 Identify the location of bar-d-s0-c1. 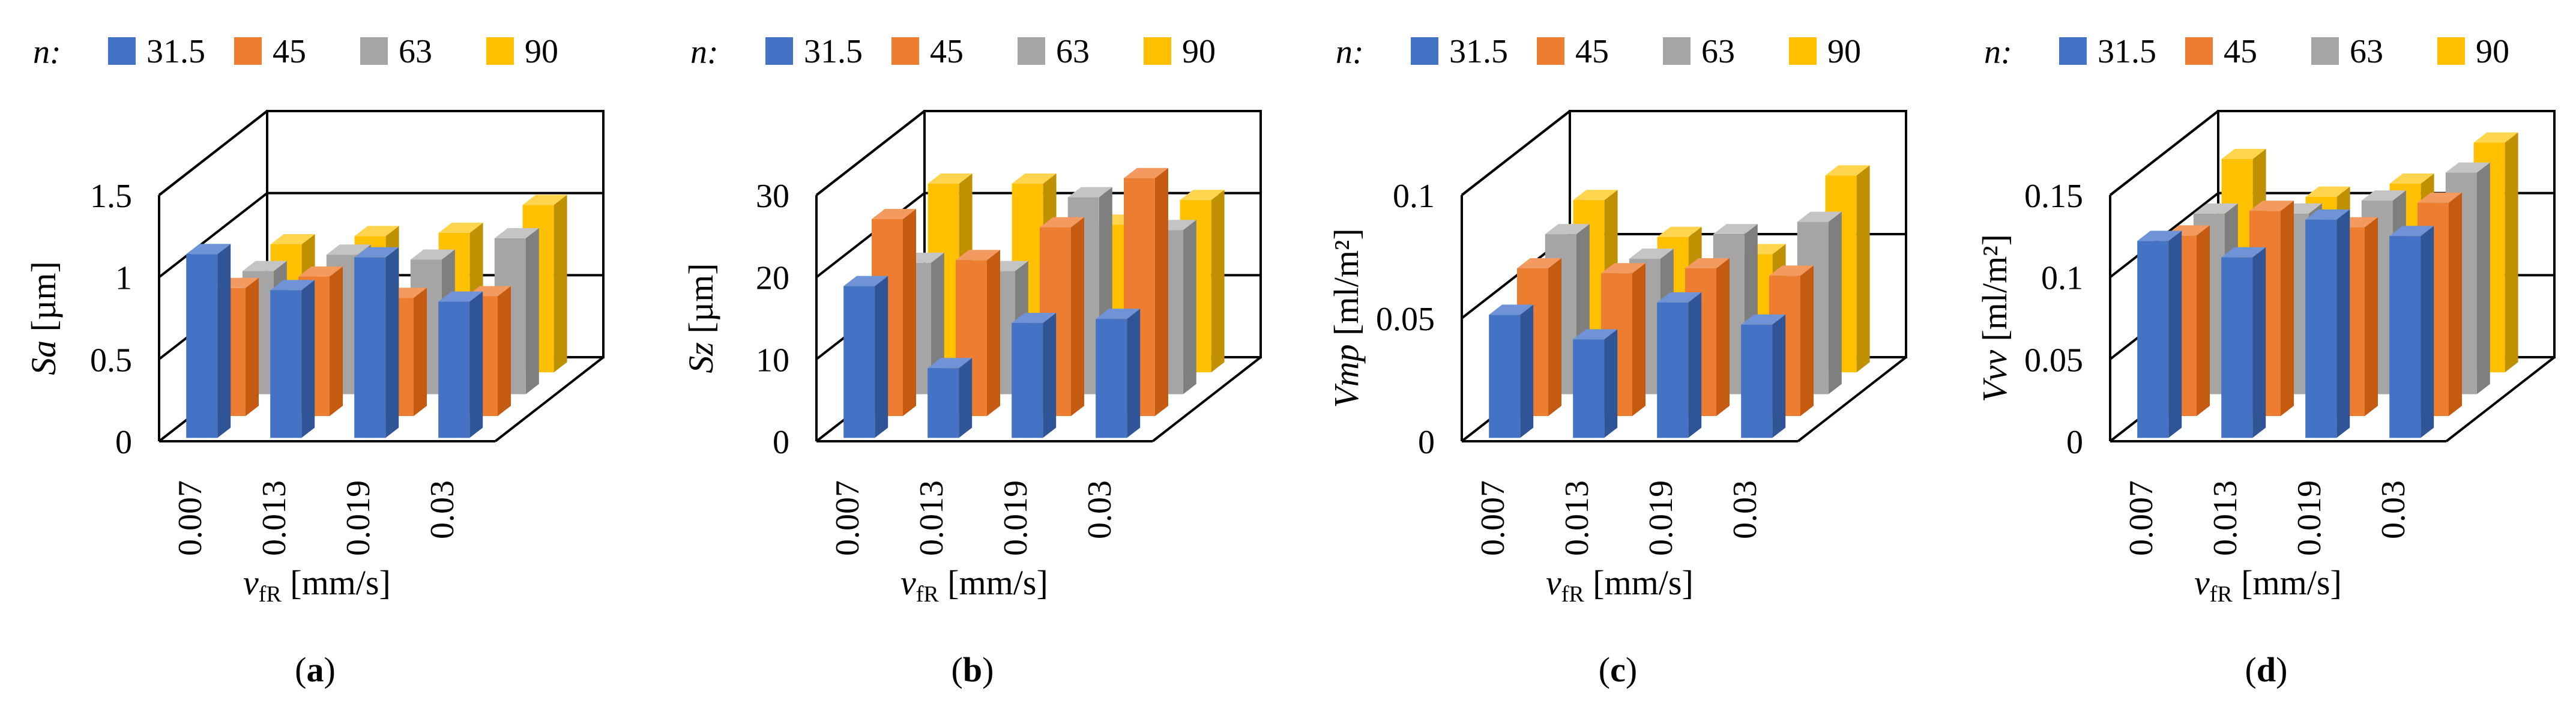
(2243, 342).